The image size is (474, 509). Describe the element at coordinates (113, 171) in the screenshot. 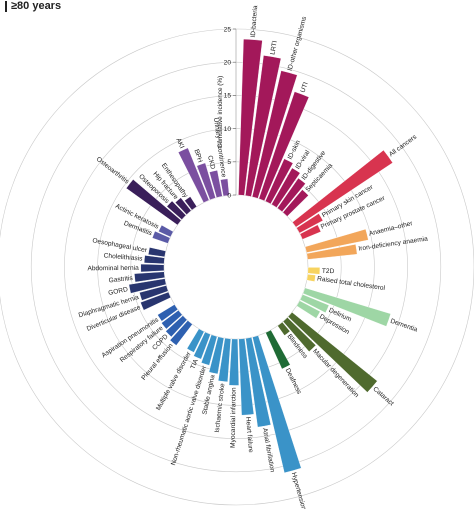

I see `bar-label: Osteoarthritis` at that location.